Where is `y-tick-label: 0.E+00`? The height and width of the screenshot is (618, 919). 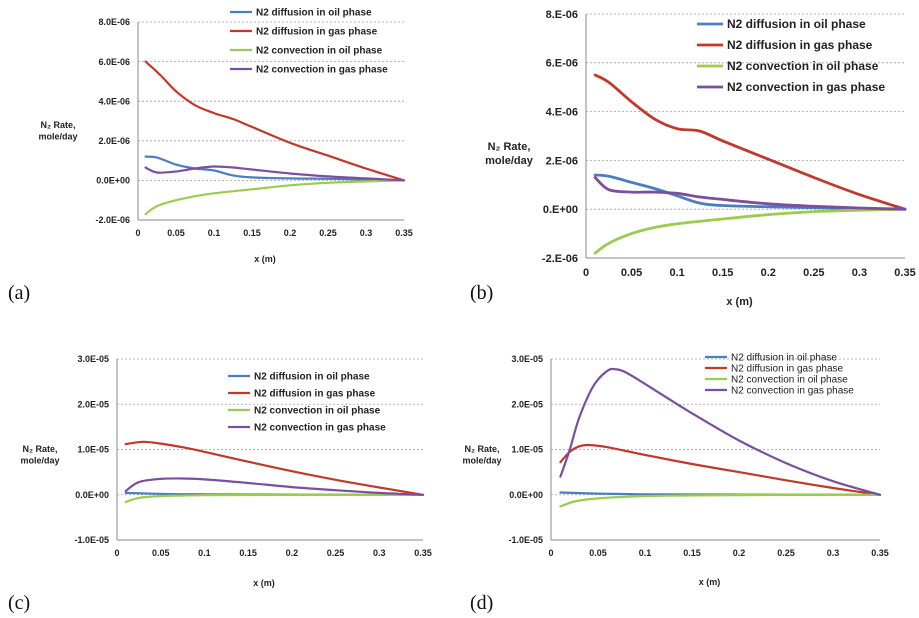 y-tick-label: 0.E+00 is located at coordinates (560, 210).